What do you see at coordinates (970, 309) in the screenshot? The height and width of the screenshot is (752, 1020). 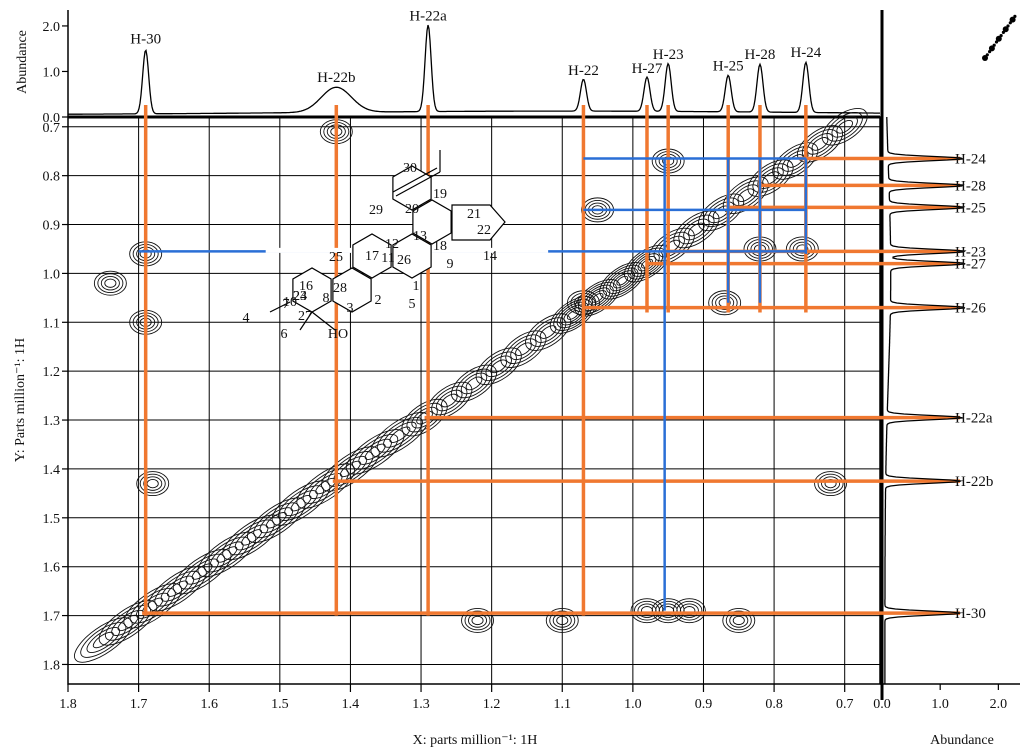 I see `right-peak-label: H-26` at bounding box center [970, 309].